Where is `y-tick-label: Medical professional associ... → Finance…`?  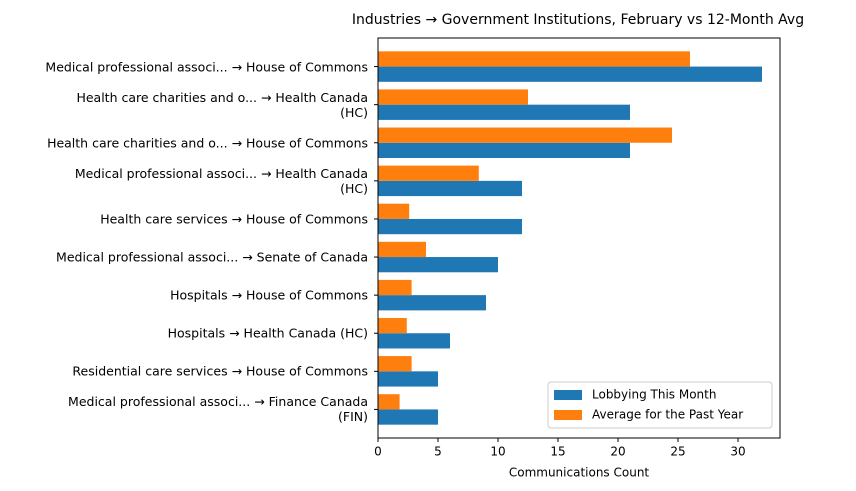
y-tick-label: Medical professional associ... → Finance… is located at coordinates (218, 409).